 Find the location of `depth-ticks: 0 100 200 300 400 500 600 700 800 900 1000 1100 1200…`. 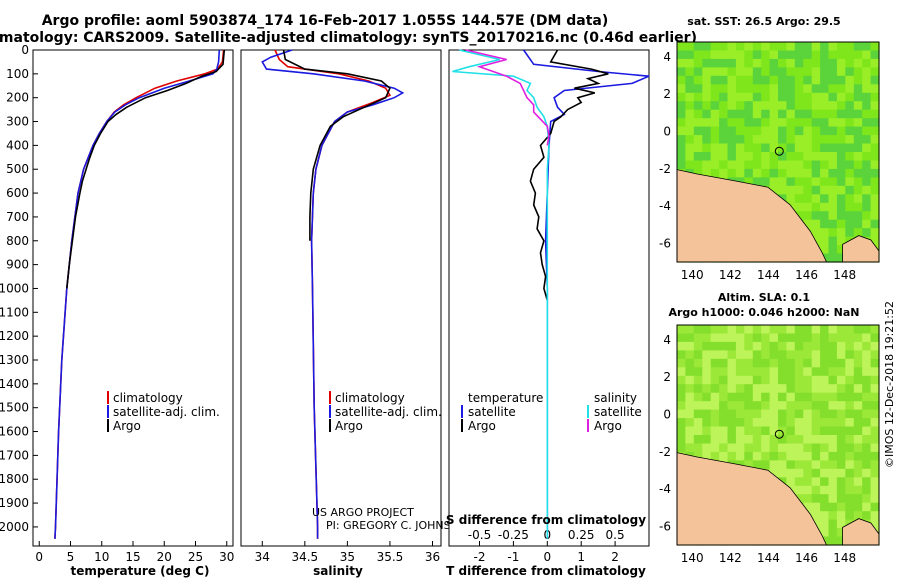

depth-ticks: 0 100 200 300 400 500 600 700 800 900 1000 1100 1200… is located at coordinates (19, 288).